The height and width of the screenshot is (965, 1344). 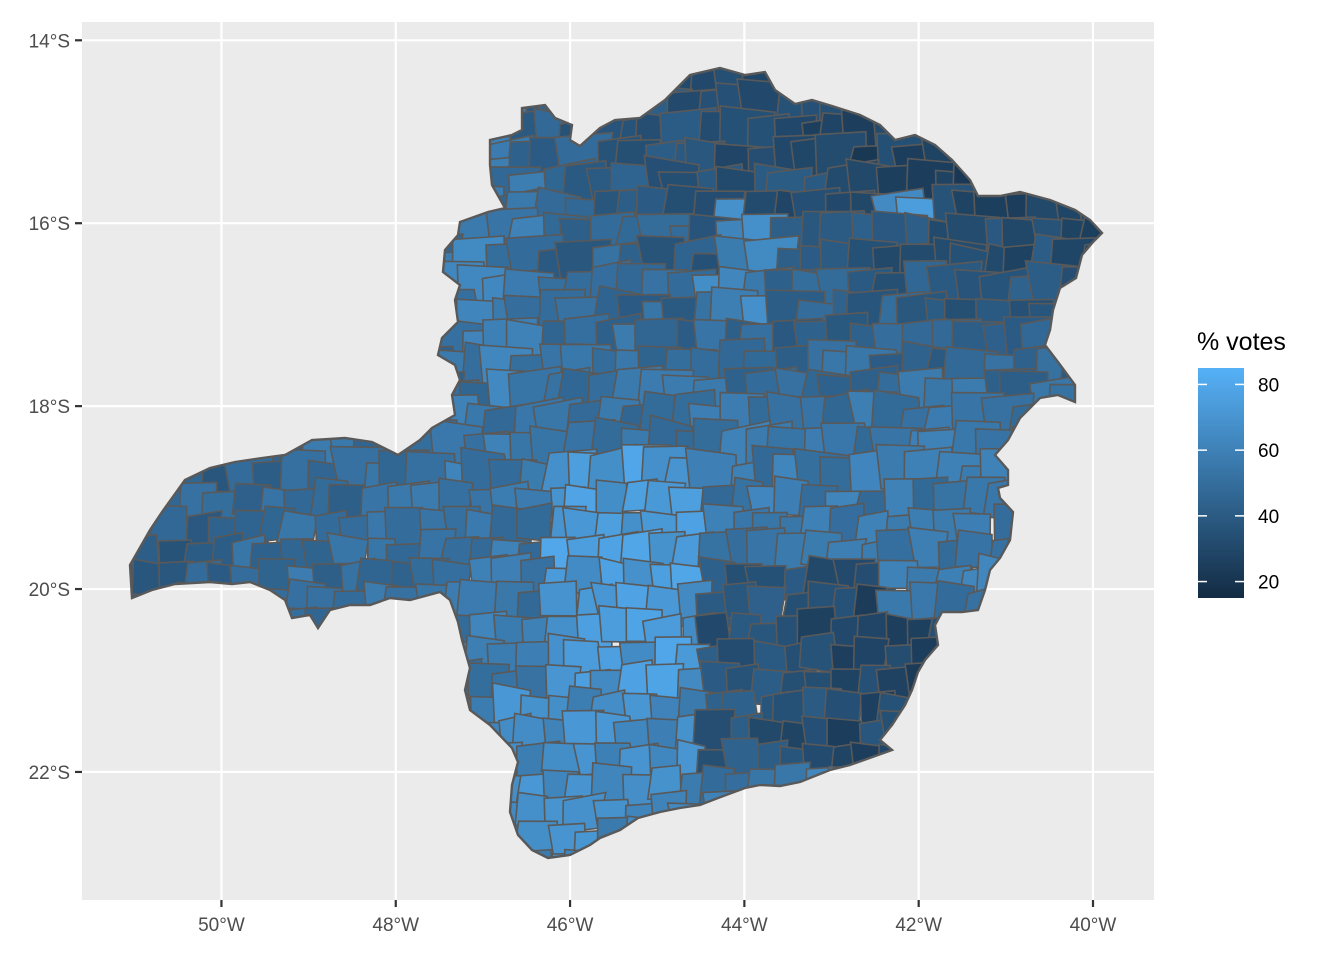 I want to click on legend-ticks: 80 60 40 20, so click(x=1238, y=484).